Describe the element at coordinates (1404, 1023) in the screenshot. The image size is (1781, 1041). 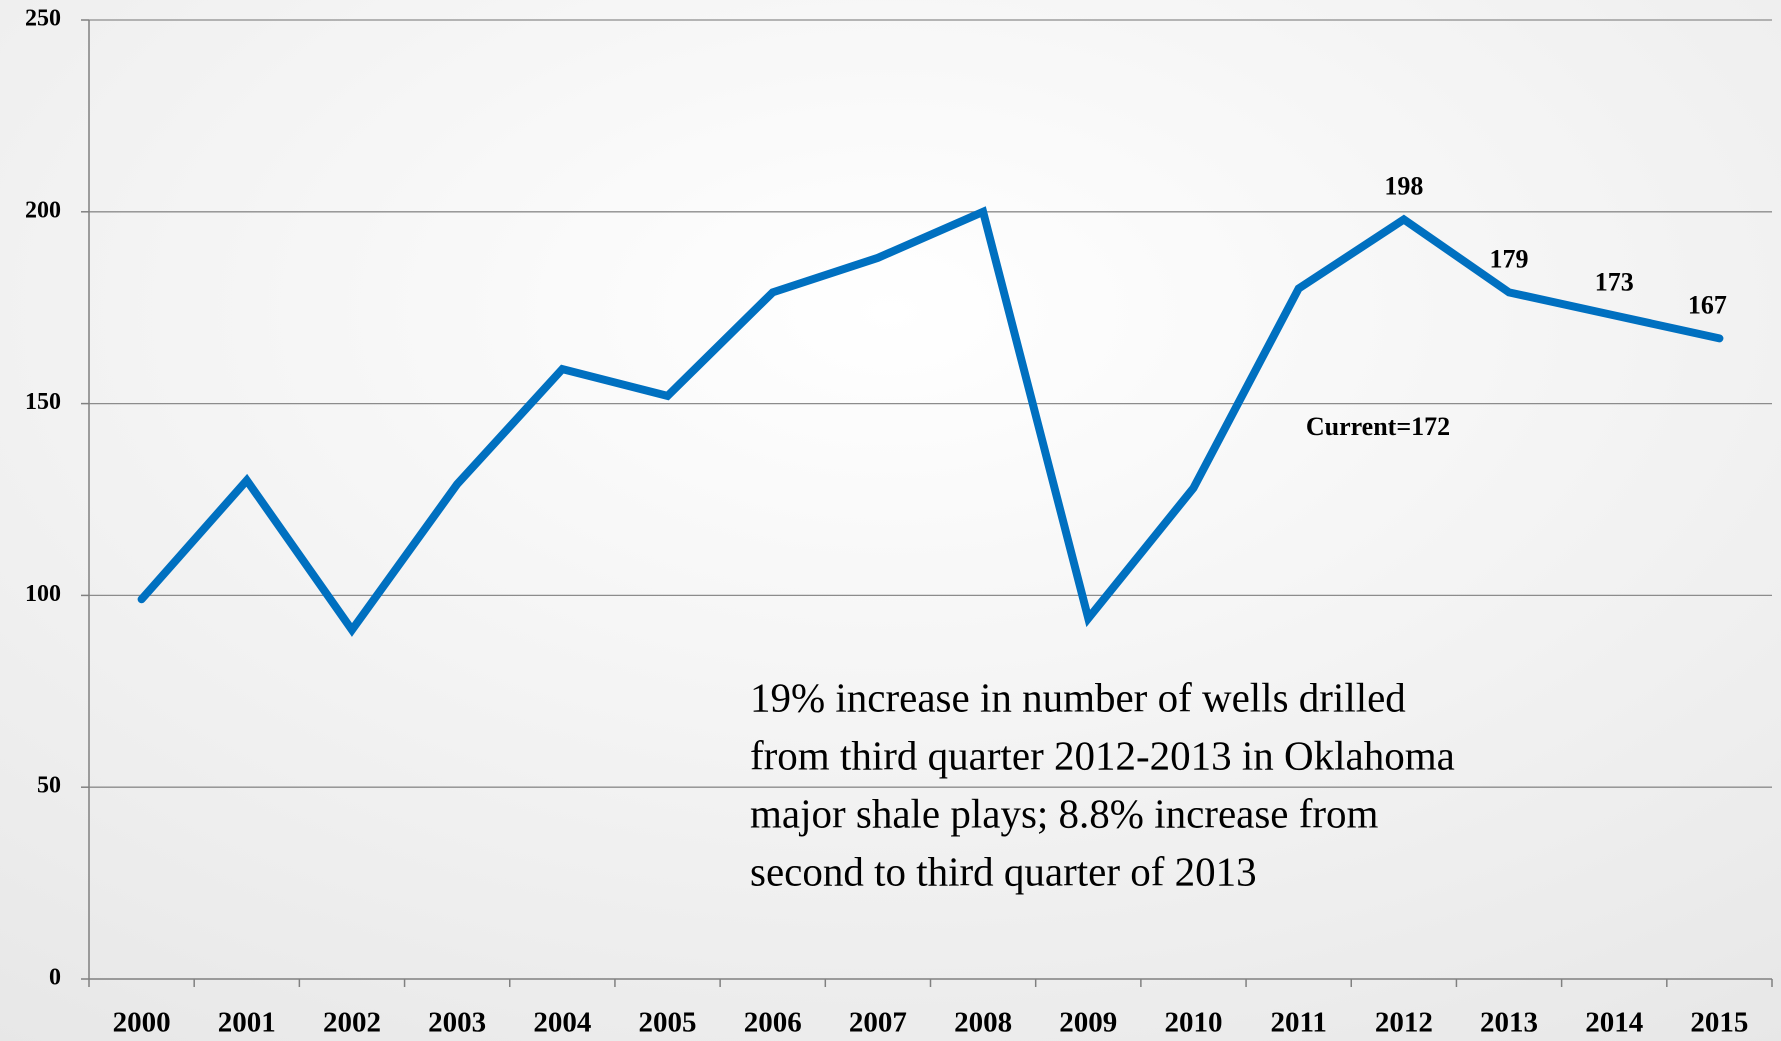
I see `x-tick-label: 2012` at that location.